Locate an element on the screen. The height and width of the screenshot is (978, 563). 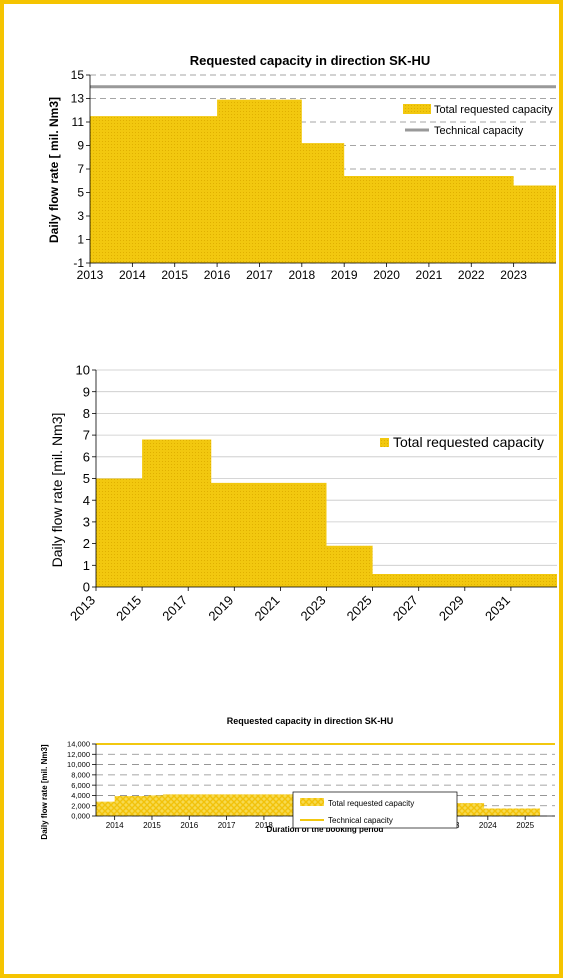
y-tick-label: 6,000 is located at coordinates (80, 785).